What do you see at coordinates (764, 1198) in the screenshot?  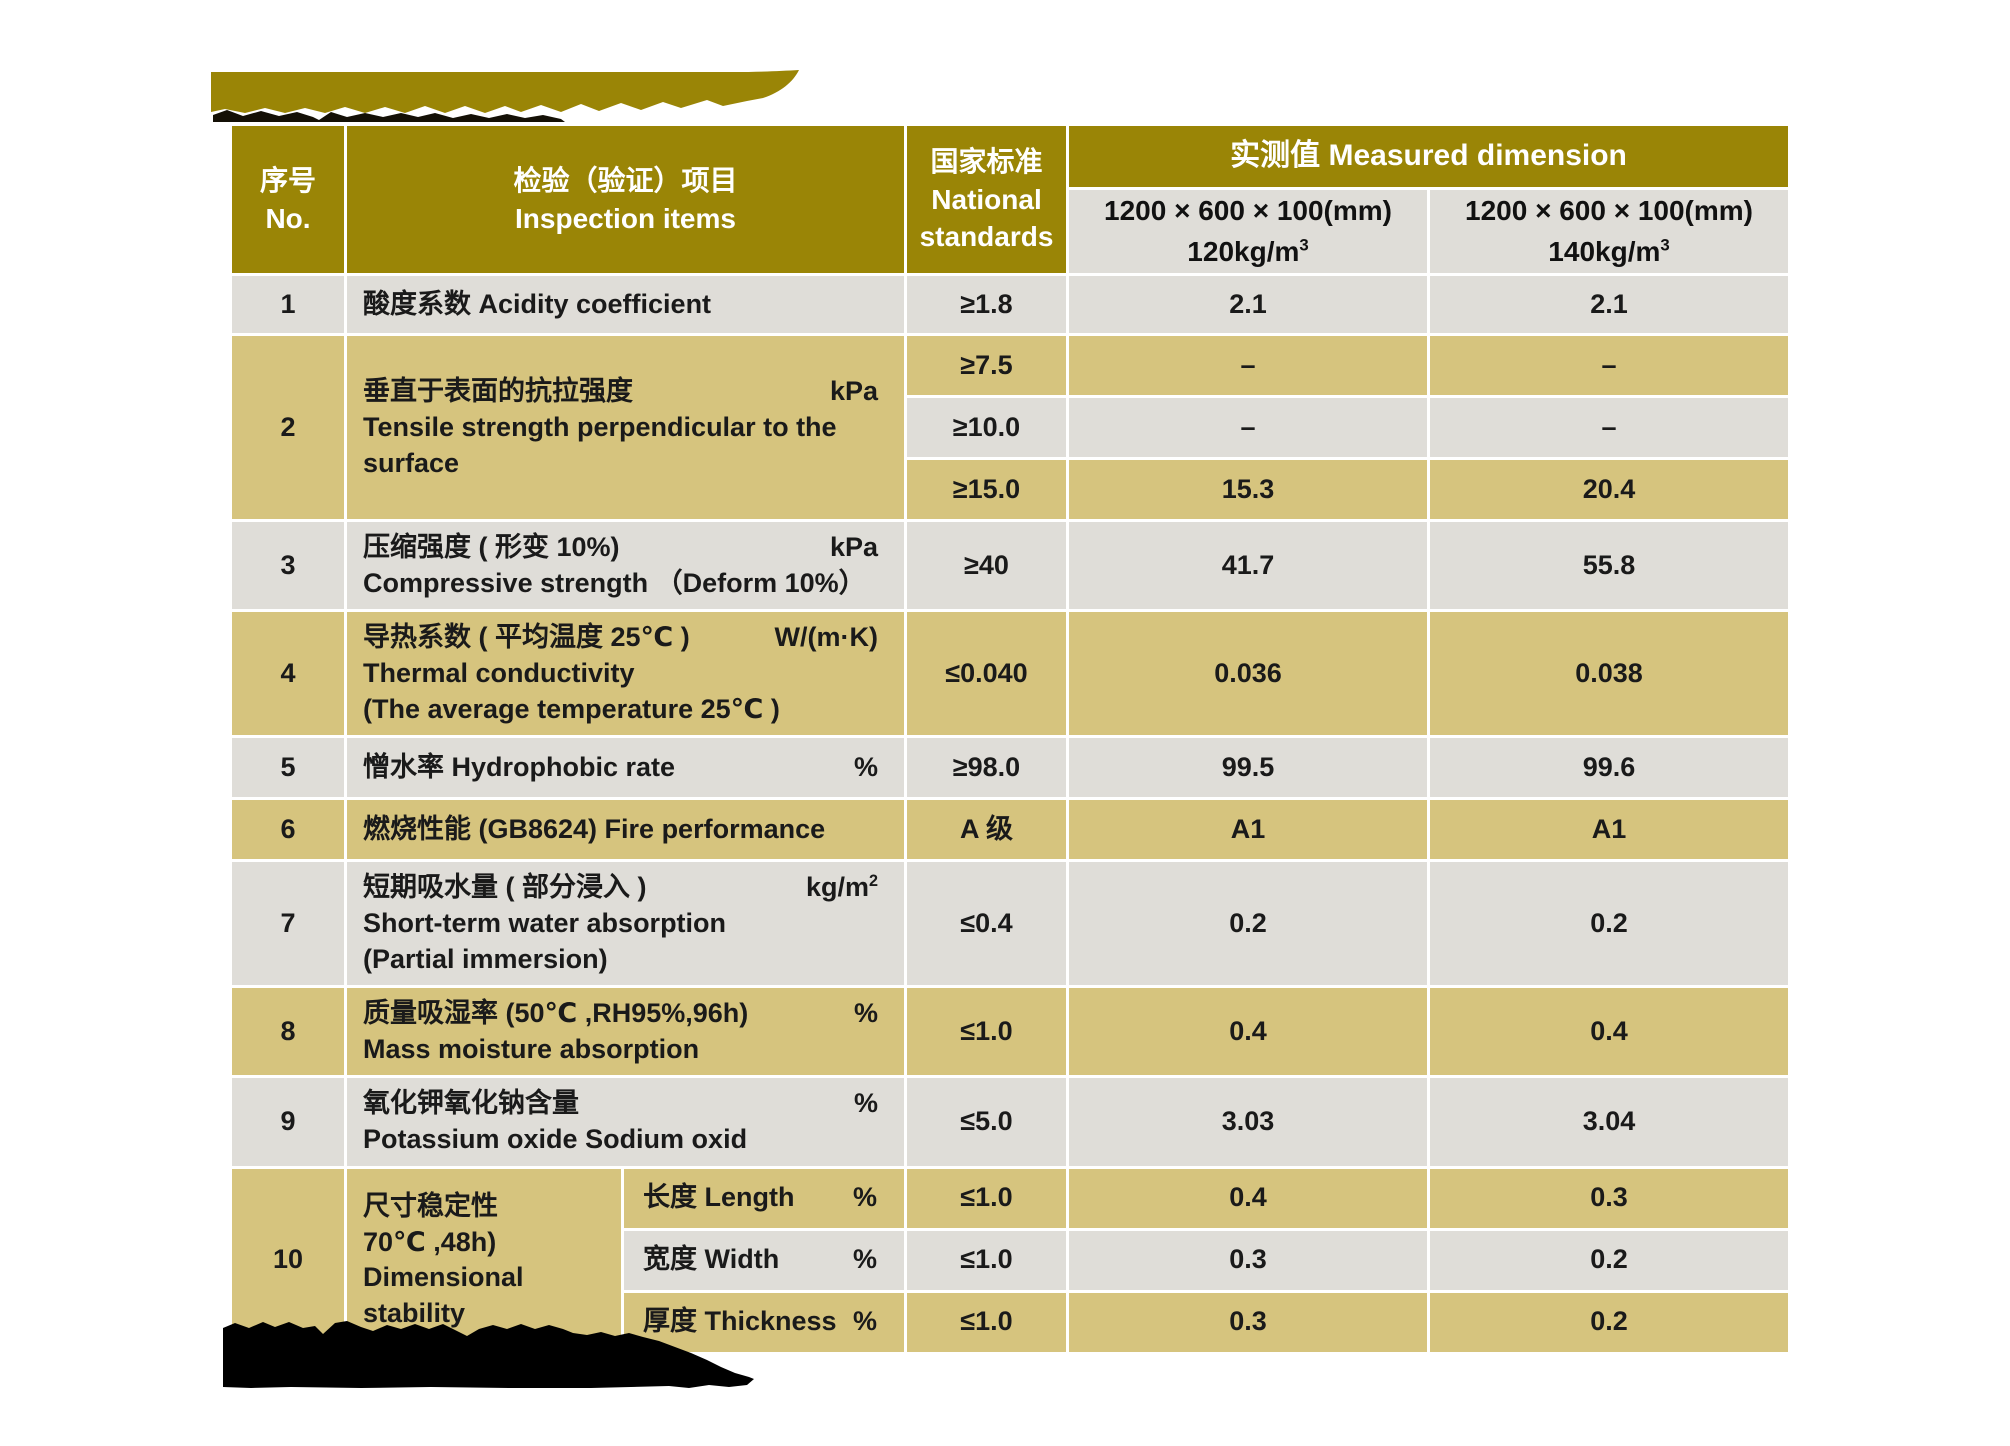 I see `cell-subitem: 长度 Length%` at bounding box center [764, 1198].